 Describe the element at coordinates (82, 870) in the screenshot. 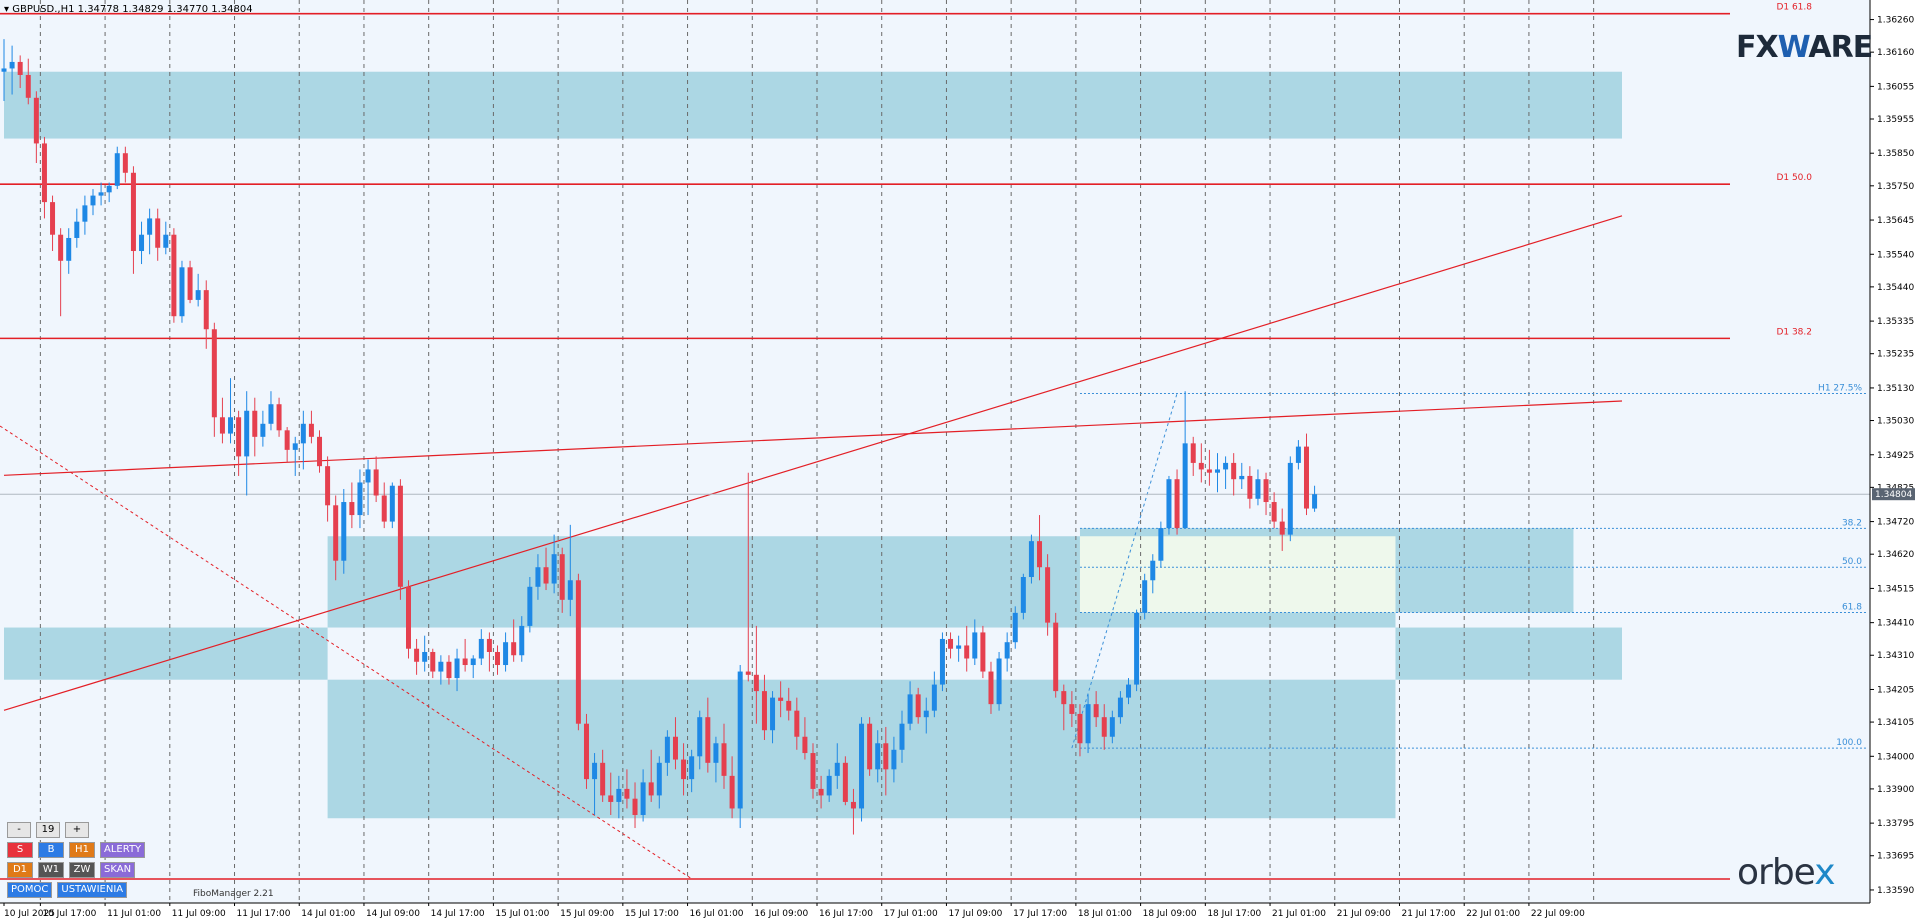

I see `zw-button: ZW` at that location.